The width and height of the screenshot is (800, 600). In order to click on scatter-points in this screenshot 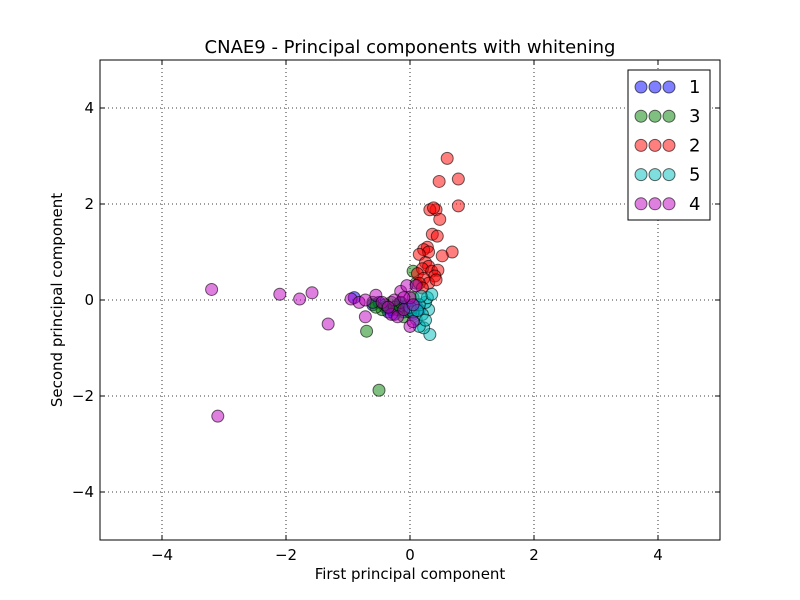, I will do `click(335, 287)`.